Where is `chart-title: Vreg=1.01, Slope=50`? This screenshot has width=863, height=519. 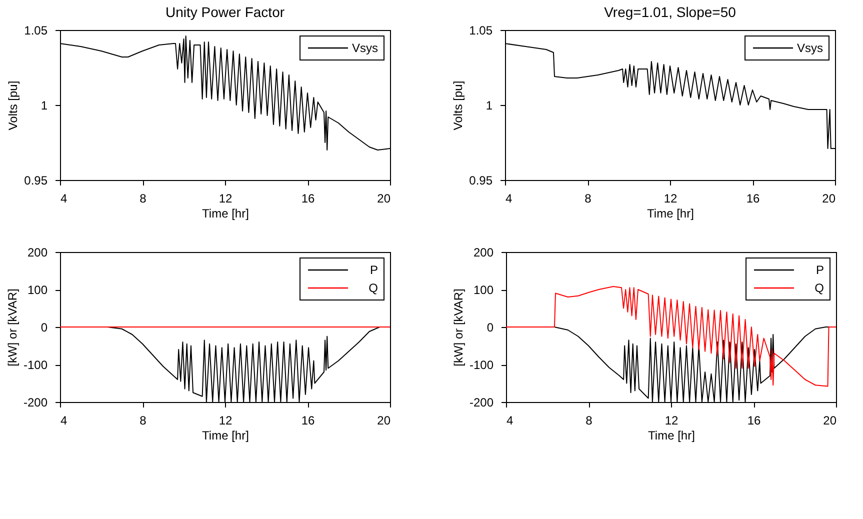 chart-title: Vreg=1.01, Slope=50 is located at coordinates (670, 12).